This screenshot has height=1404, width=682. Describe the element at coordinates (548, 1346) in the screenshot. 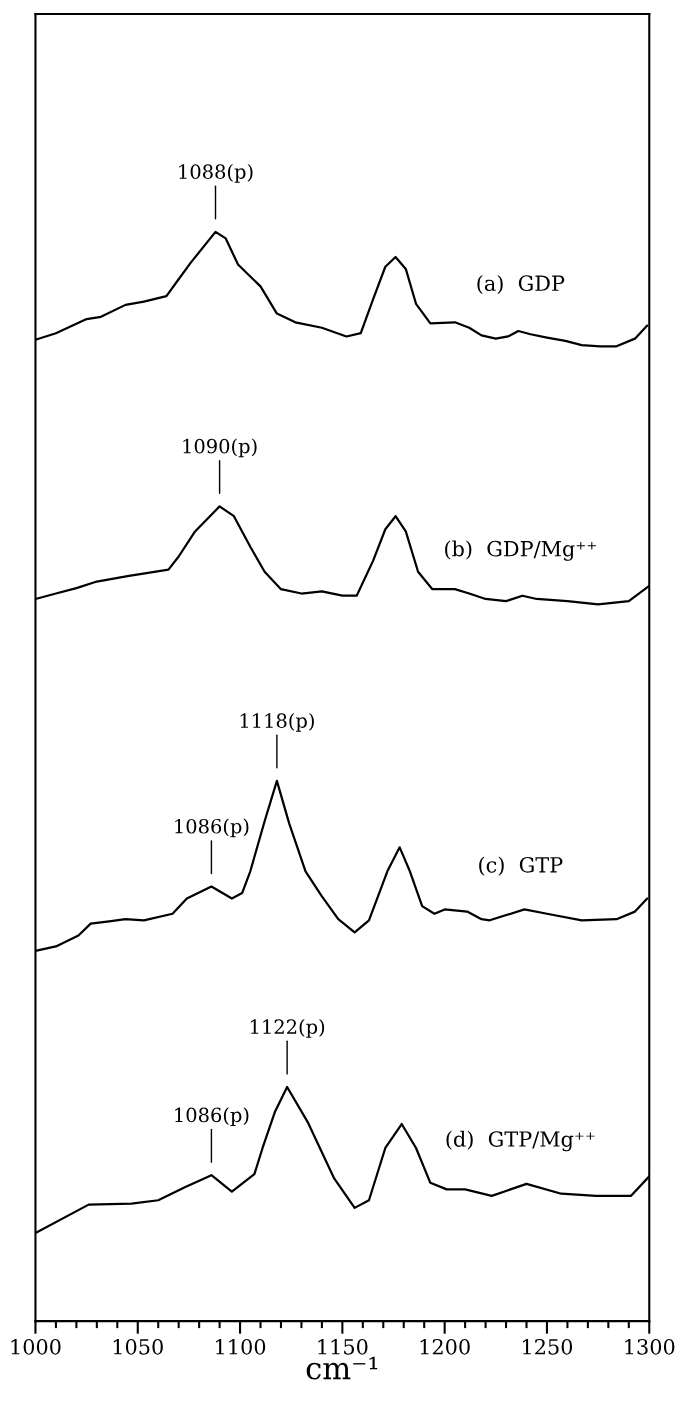

I see `x-tick-label: 1250` at that location.